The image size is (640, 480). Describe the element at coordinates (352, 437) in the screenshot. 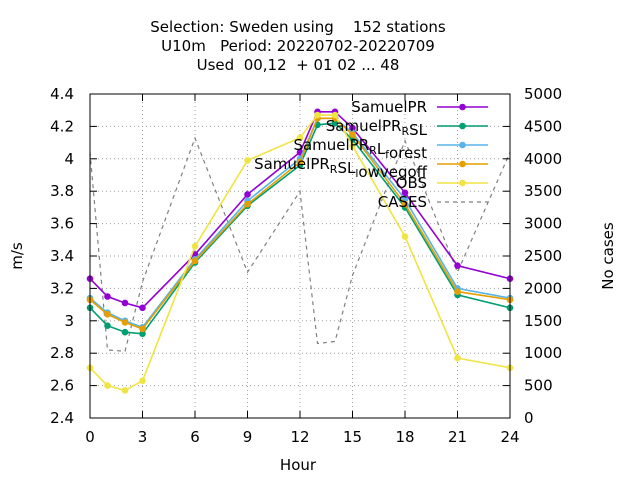

I see `x-tick-label: 15` at that location.